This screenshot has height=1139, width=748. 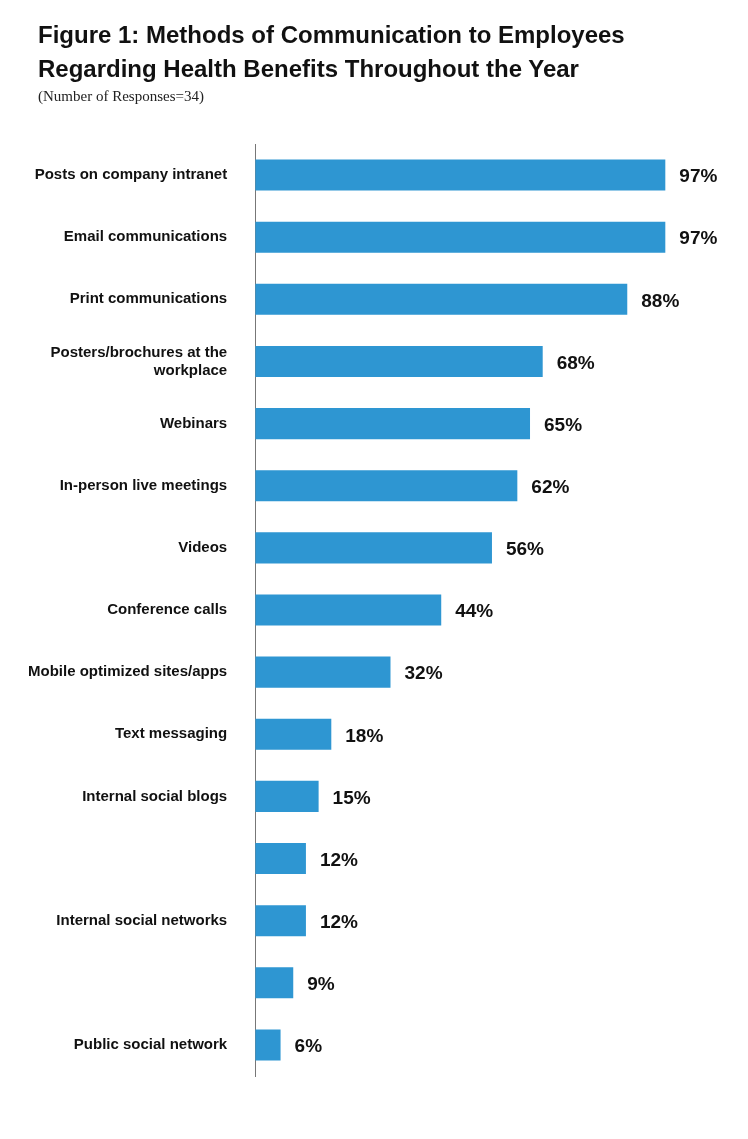 I want to click on y-tick-label: In-person live meetings, so click(x=143, y=484).